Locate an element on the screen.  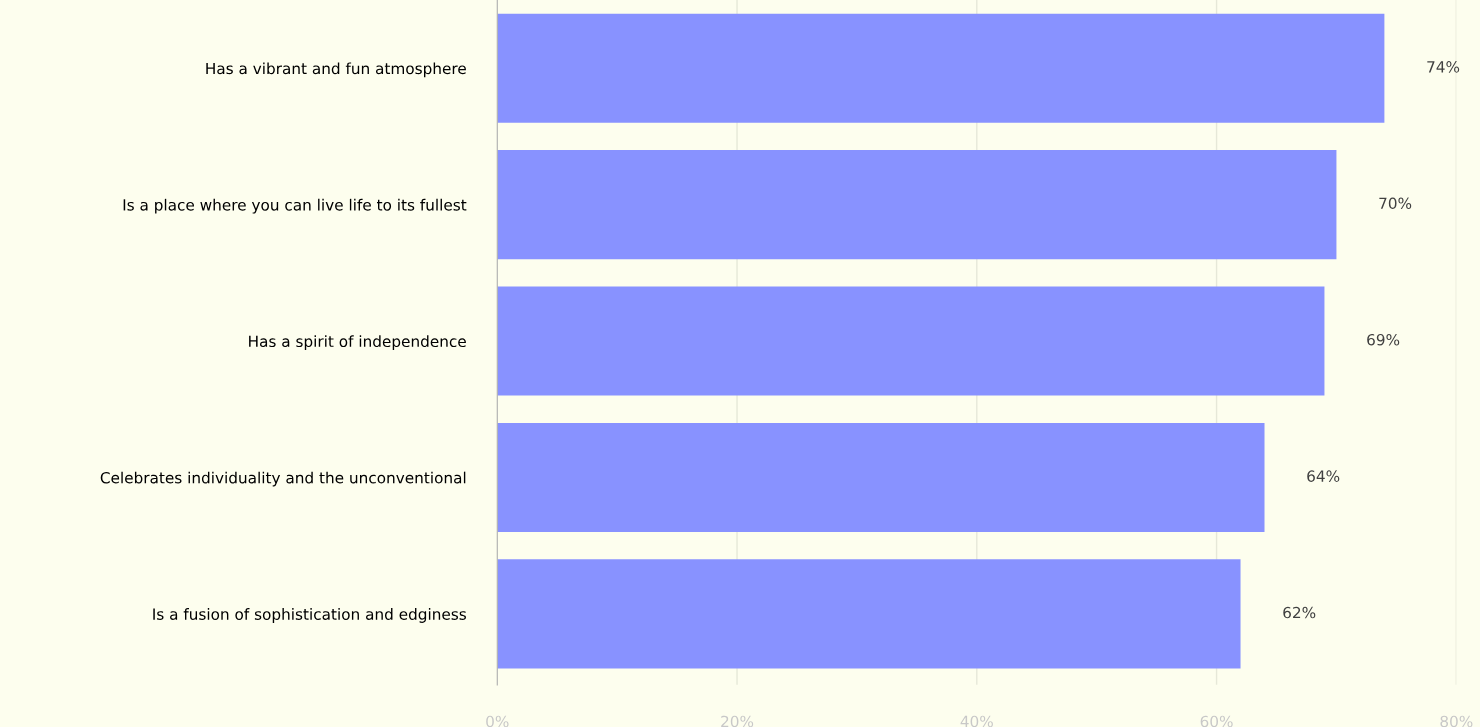
data-label: 74% is located at coordinates (1443, 67).